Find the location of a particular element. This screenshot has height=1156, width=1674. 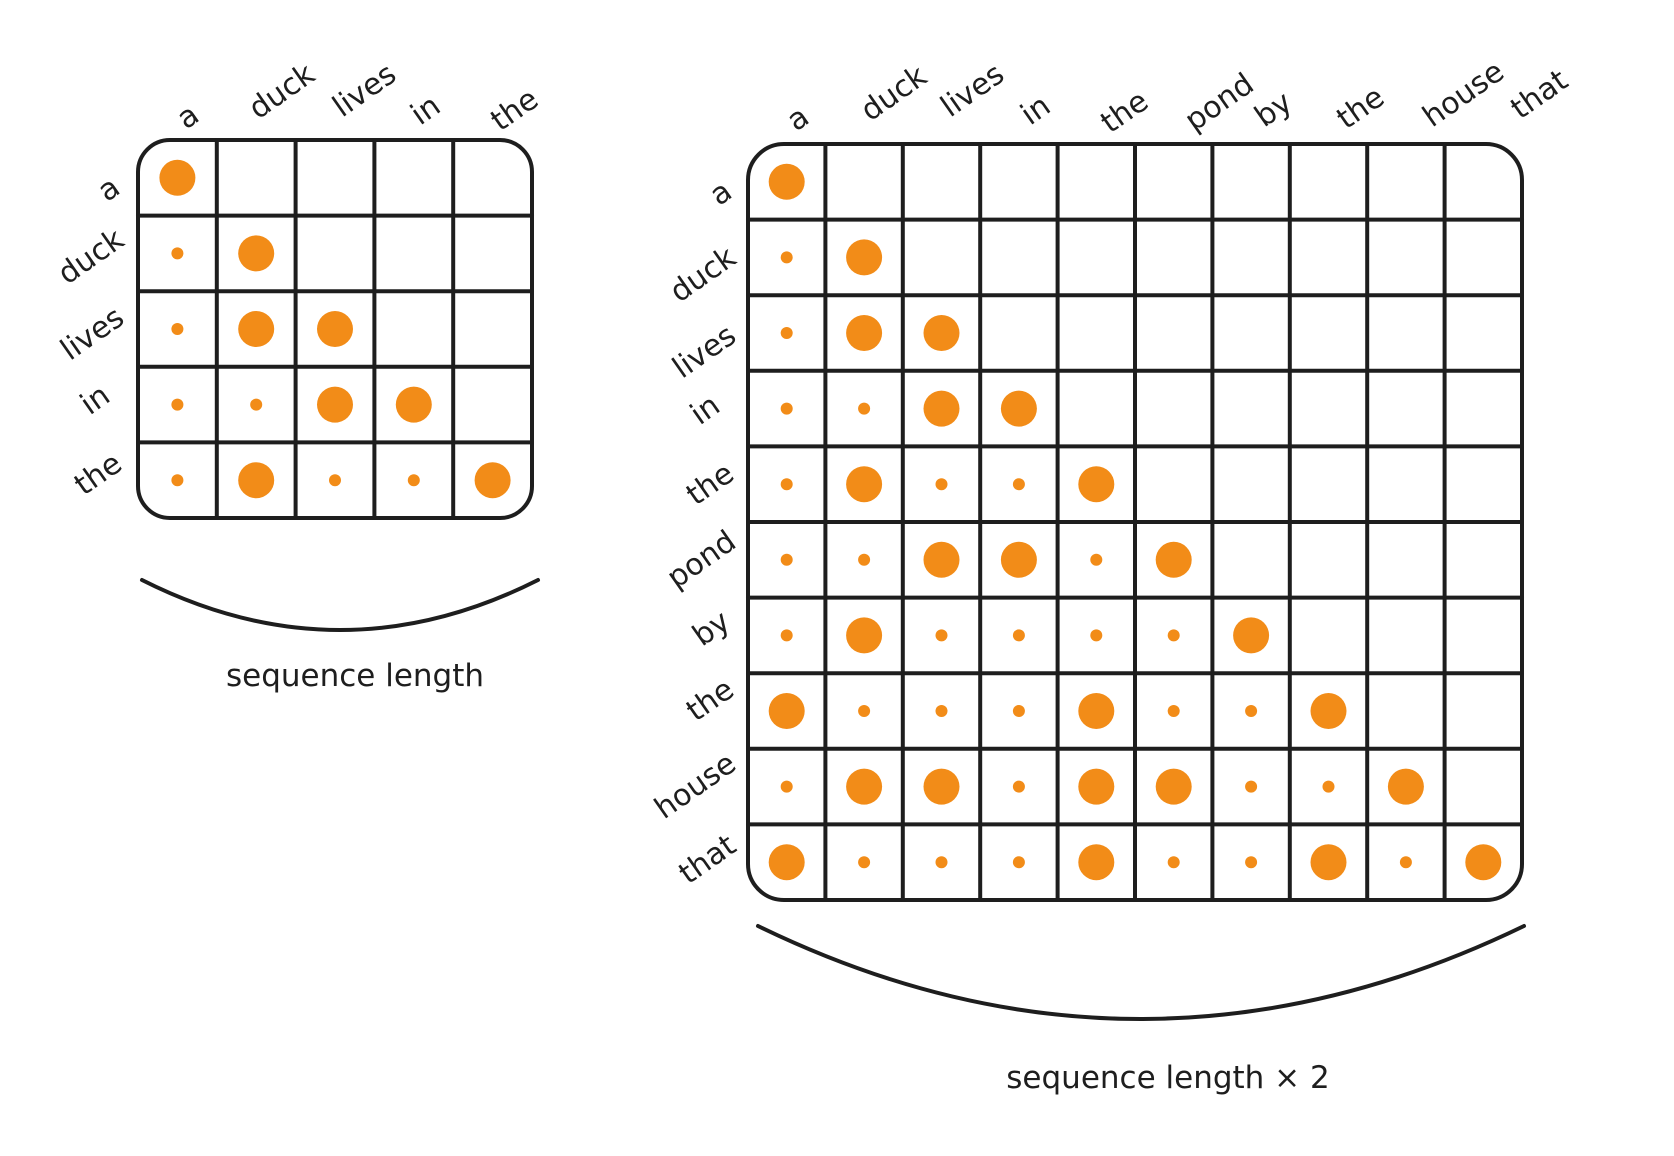

small-col-label-the: the is located at coordinates (515, 110).